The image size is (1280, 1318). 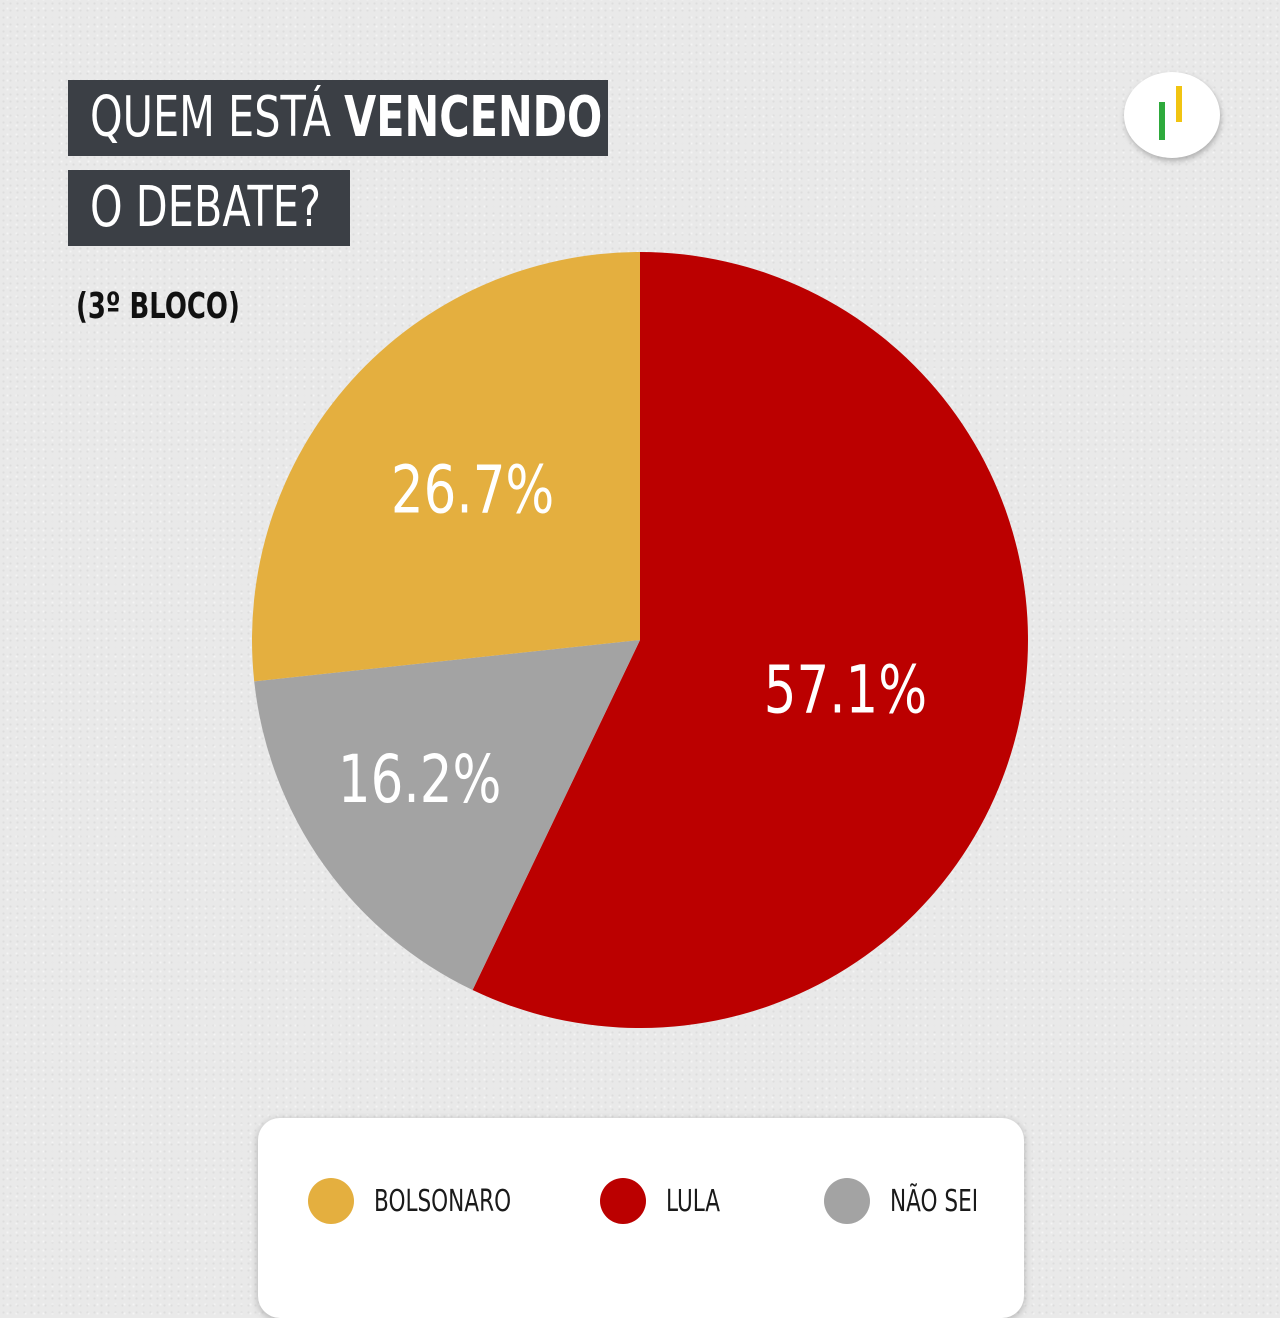 What do you see at coordinates (420, 778) in the screenshot?
I see `pie-label-n-o-sei: 16.2%` at bounding box center [420, 778].